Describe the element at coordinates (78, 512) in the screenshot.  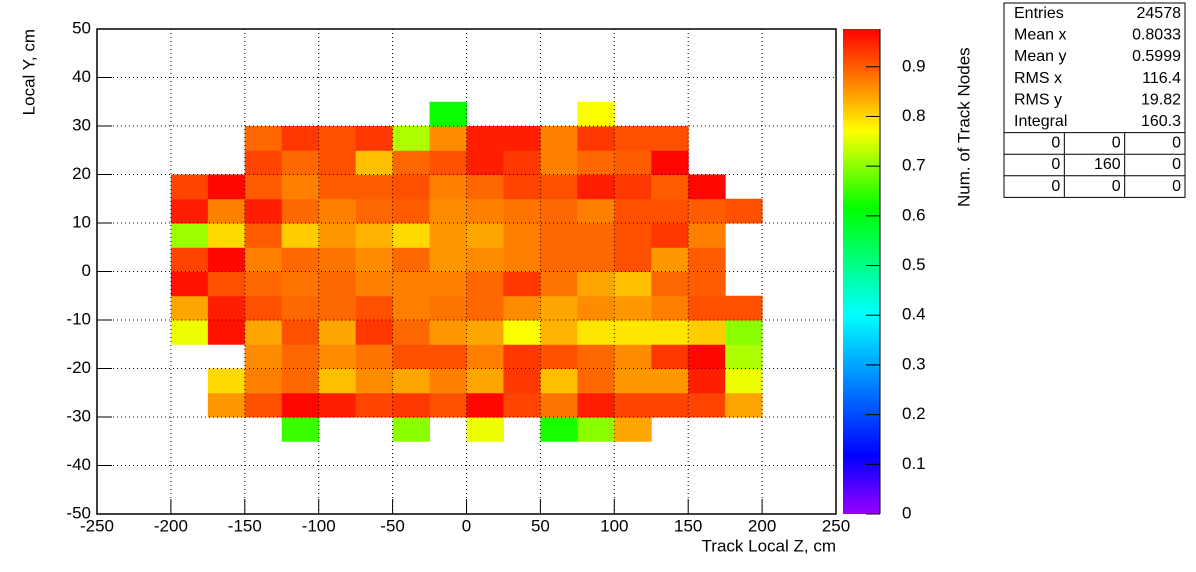
I see `y-tick-label: -50` at that location.